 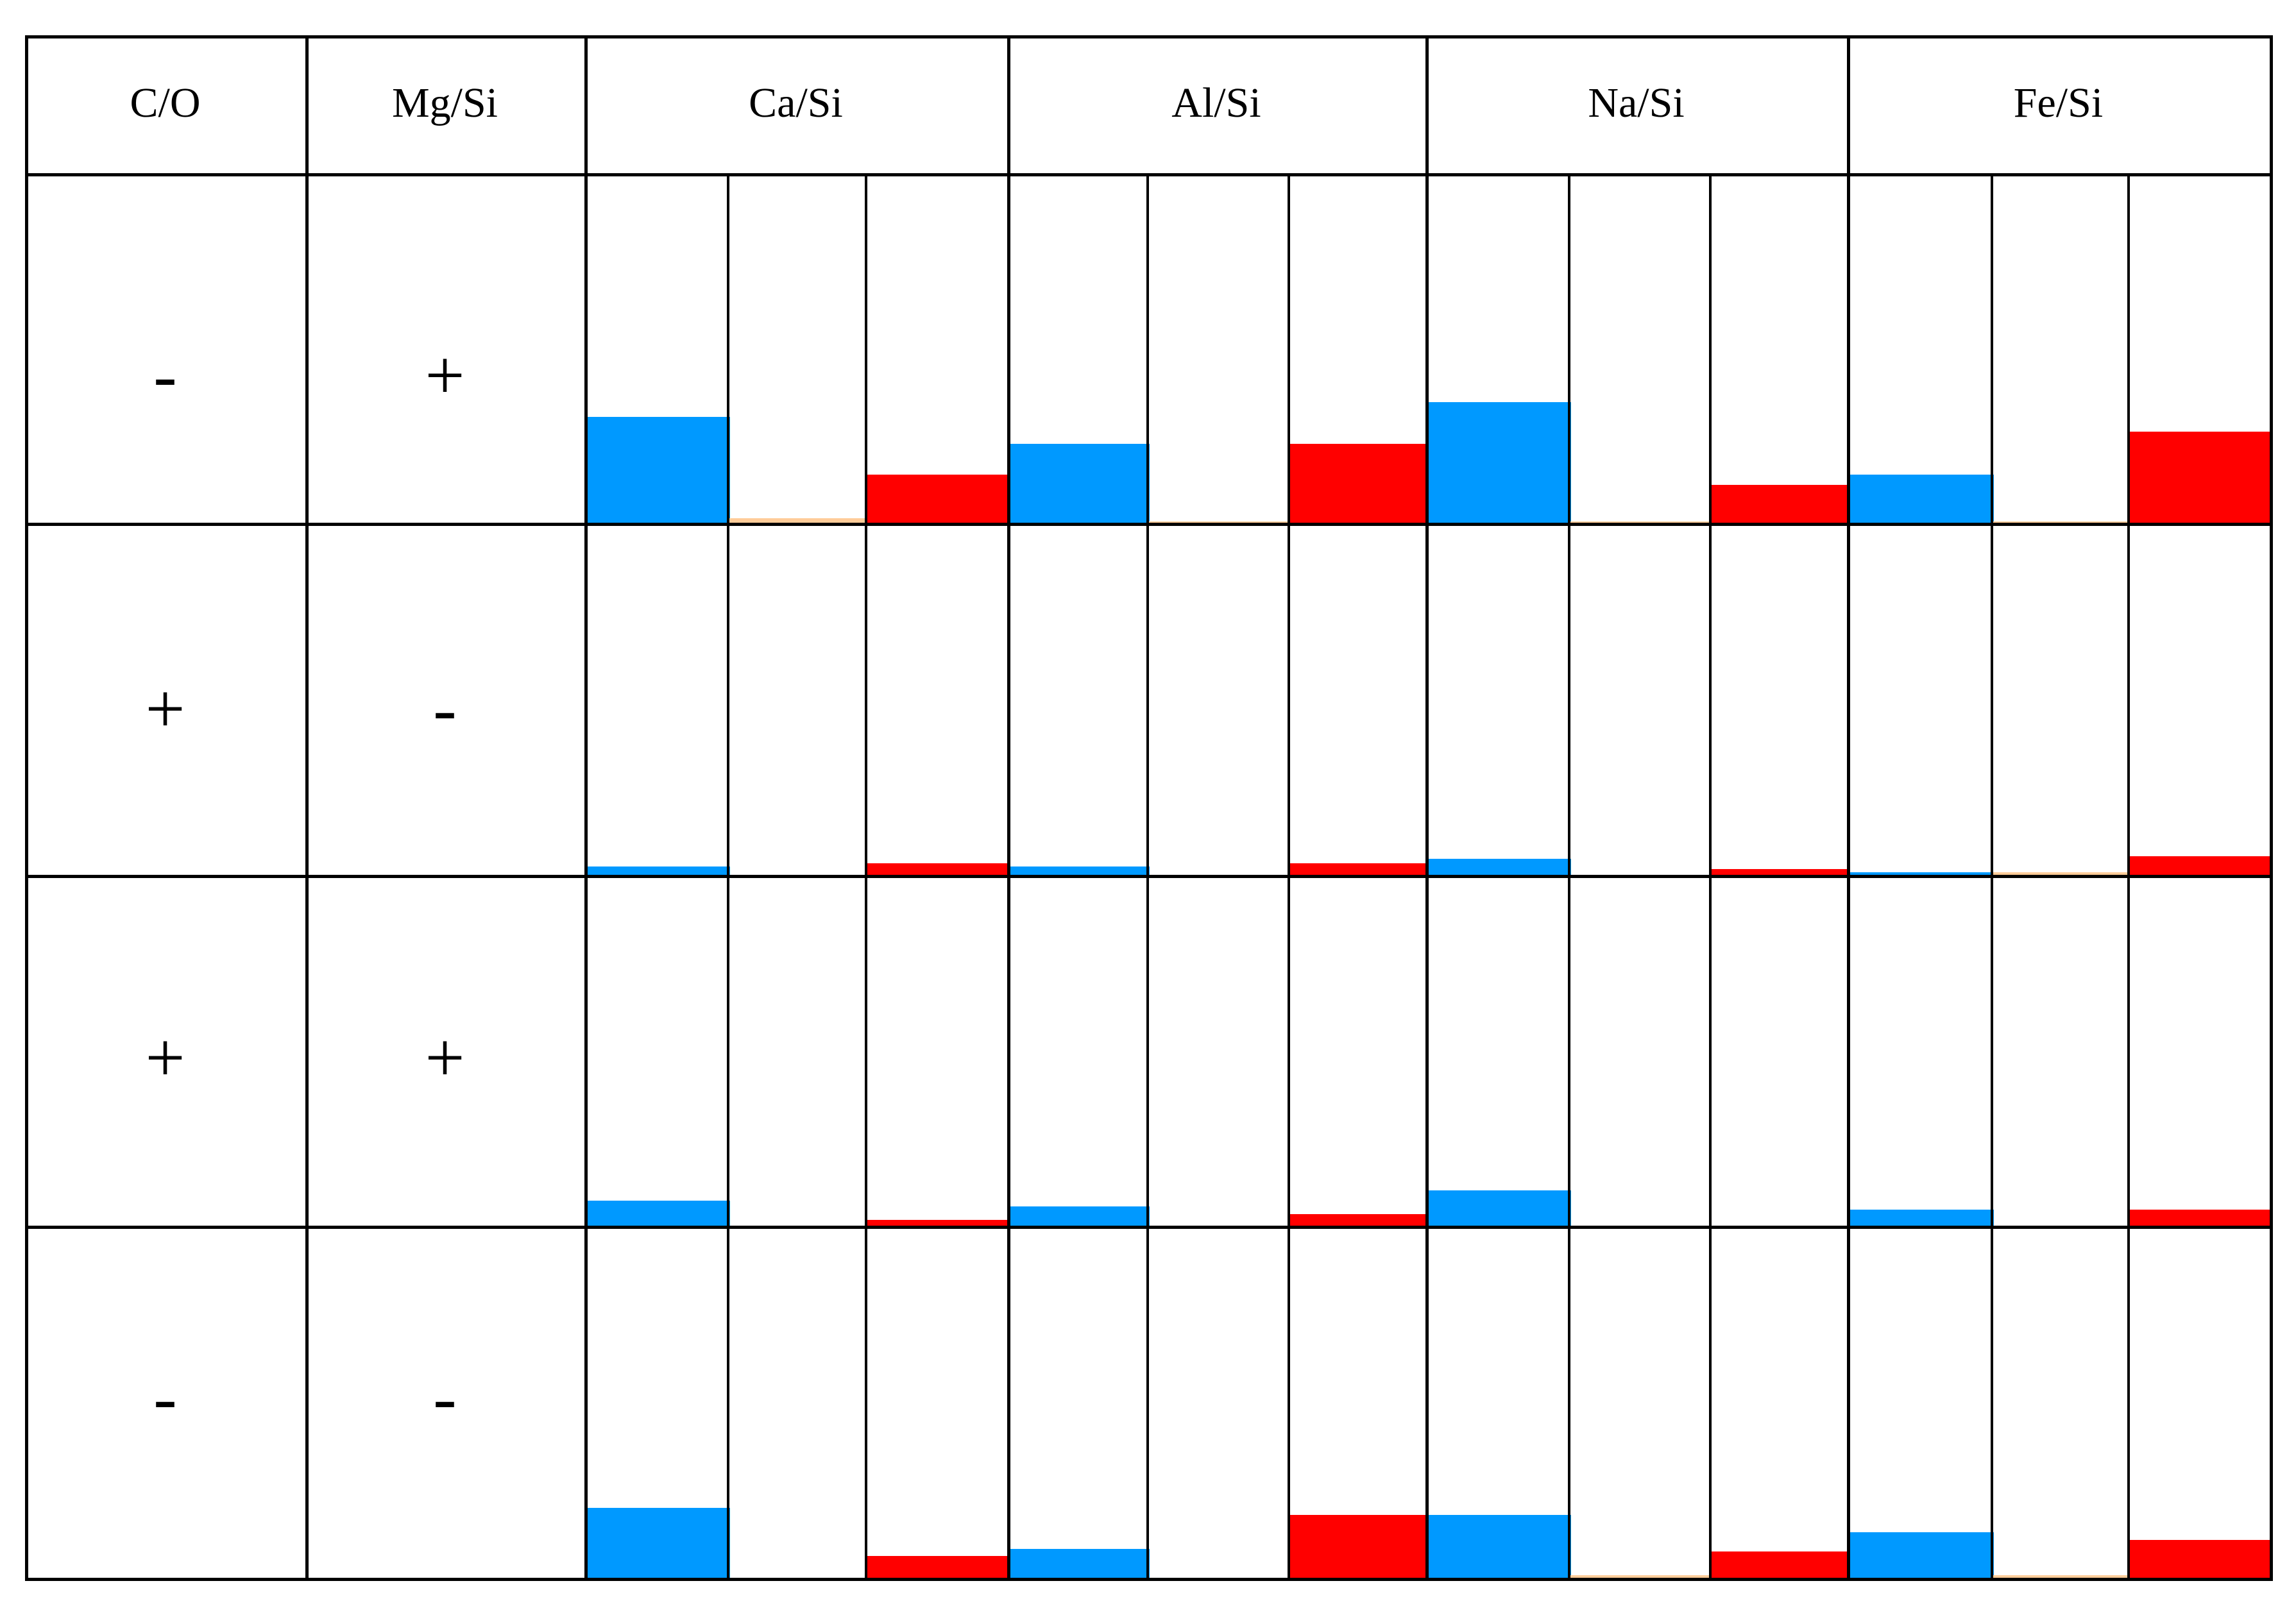 What do you see at coordinates (657, 1544) in the screenshot?
I see `bar-ca-si-row4-blue` at bounding box center [657, 1544].